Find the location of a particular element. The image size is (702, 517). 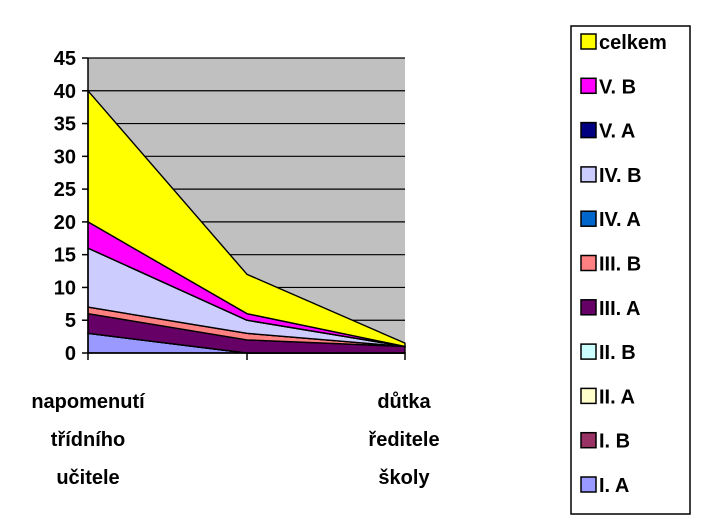

y-axis: 0 5 10 15 20 25 30 35 40 45 is located at coordinates (71, 206).